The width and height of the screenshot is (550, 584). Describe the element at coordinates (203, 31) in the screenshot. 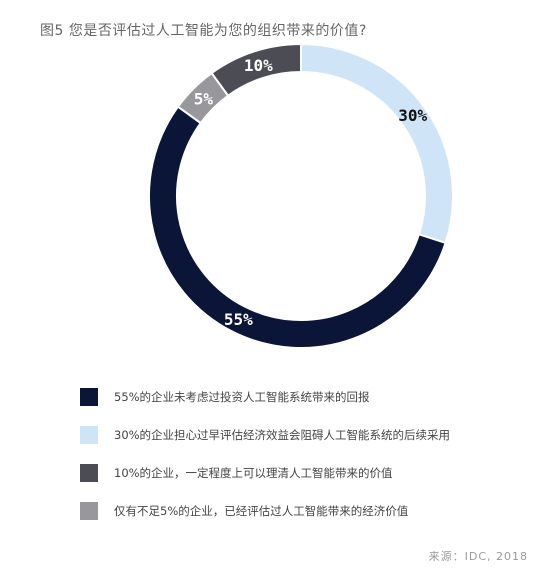

I see `chart-title: 图5 您是否评估过人工智能为您的组织带来的价值?` at that location.